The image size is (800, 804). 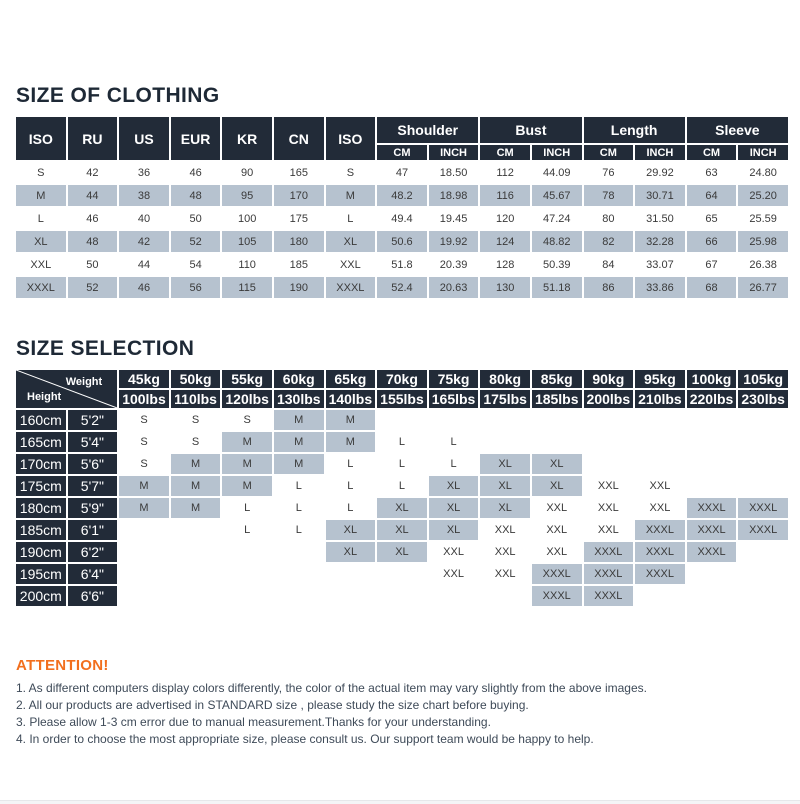 I want to click on weight-height-corner-cell: Weight Height, so click(x=66, y=389).